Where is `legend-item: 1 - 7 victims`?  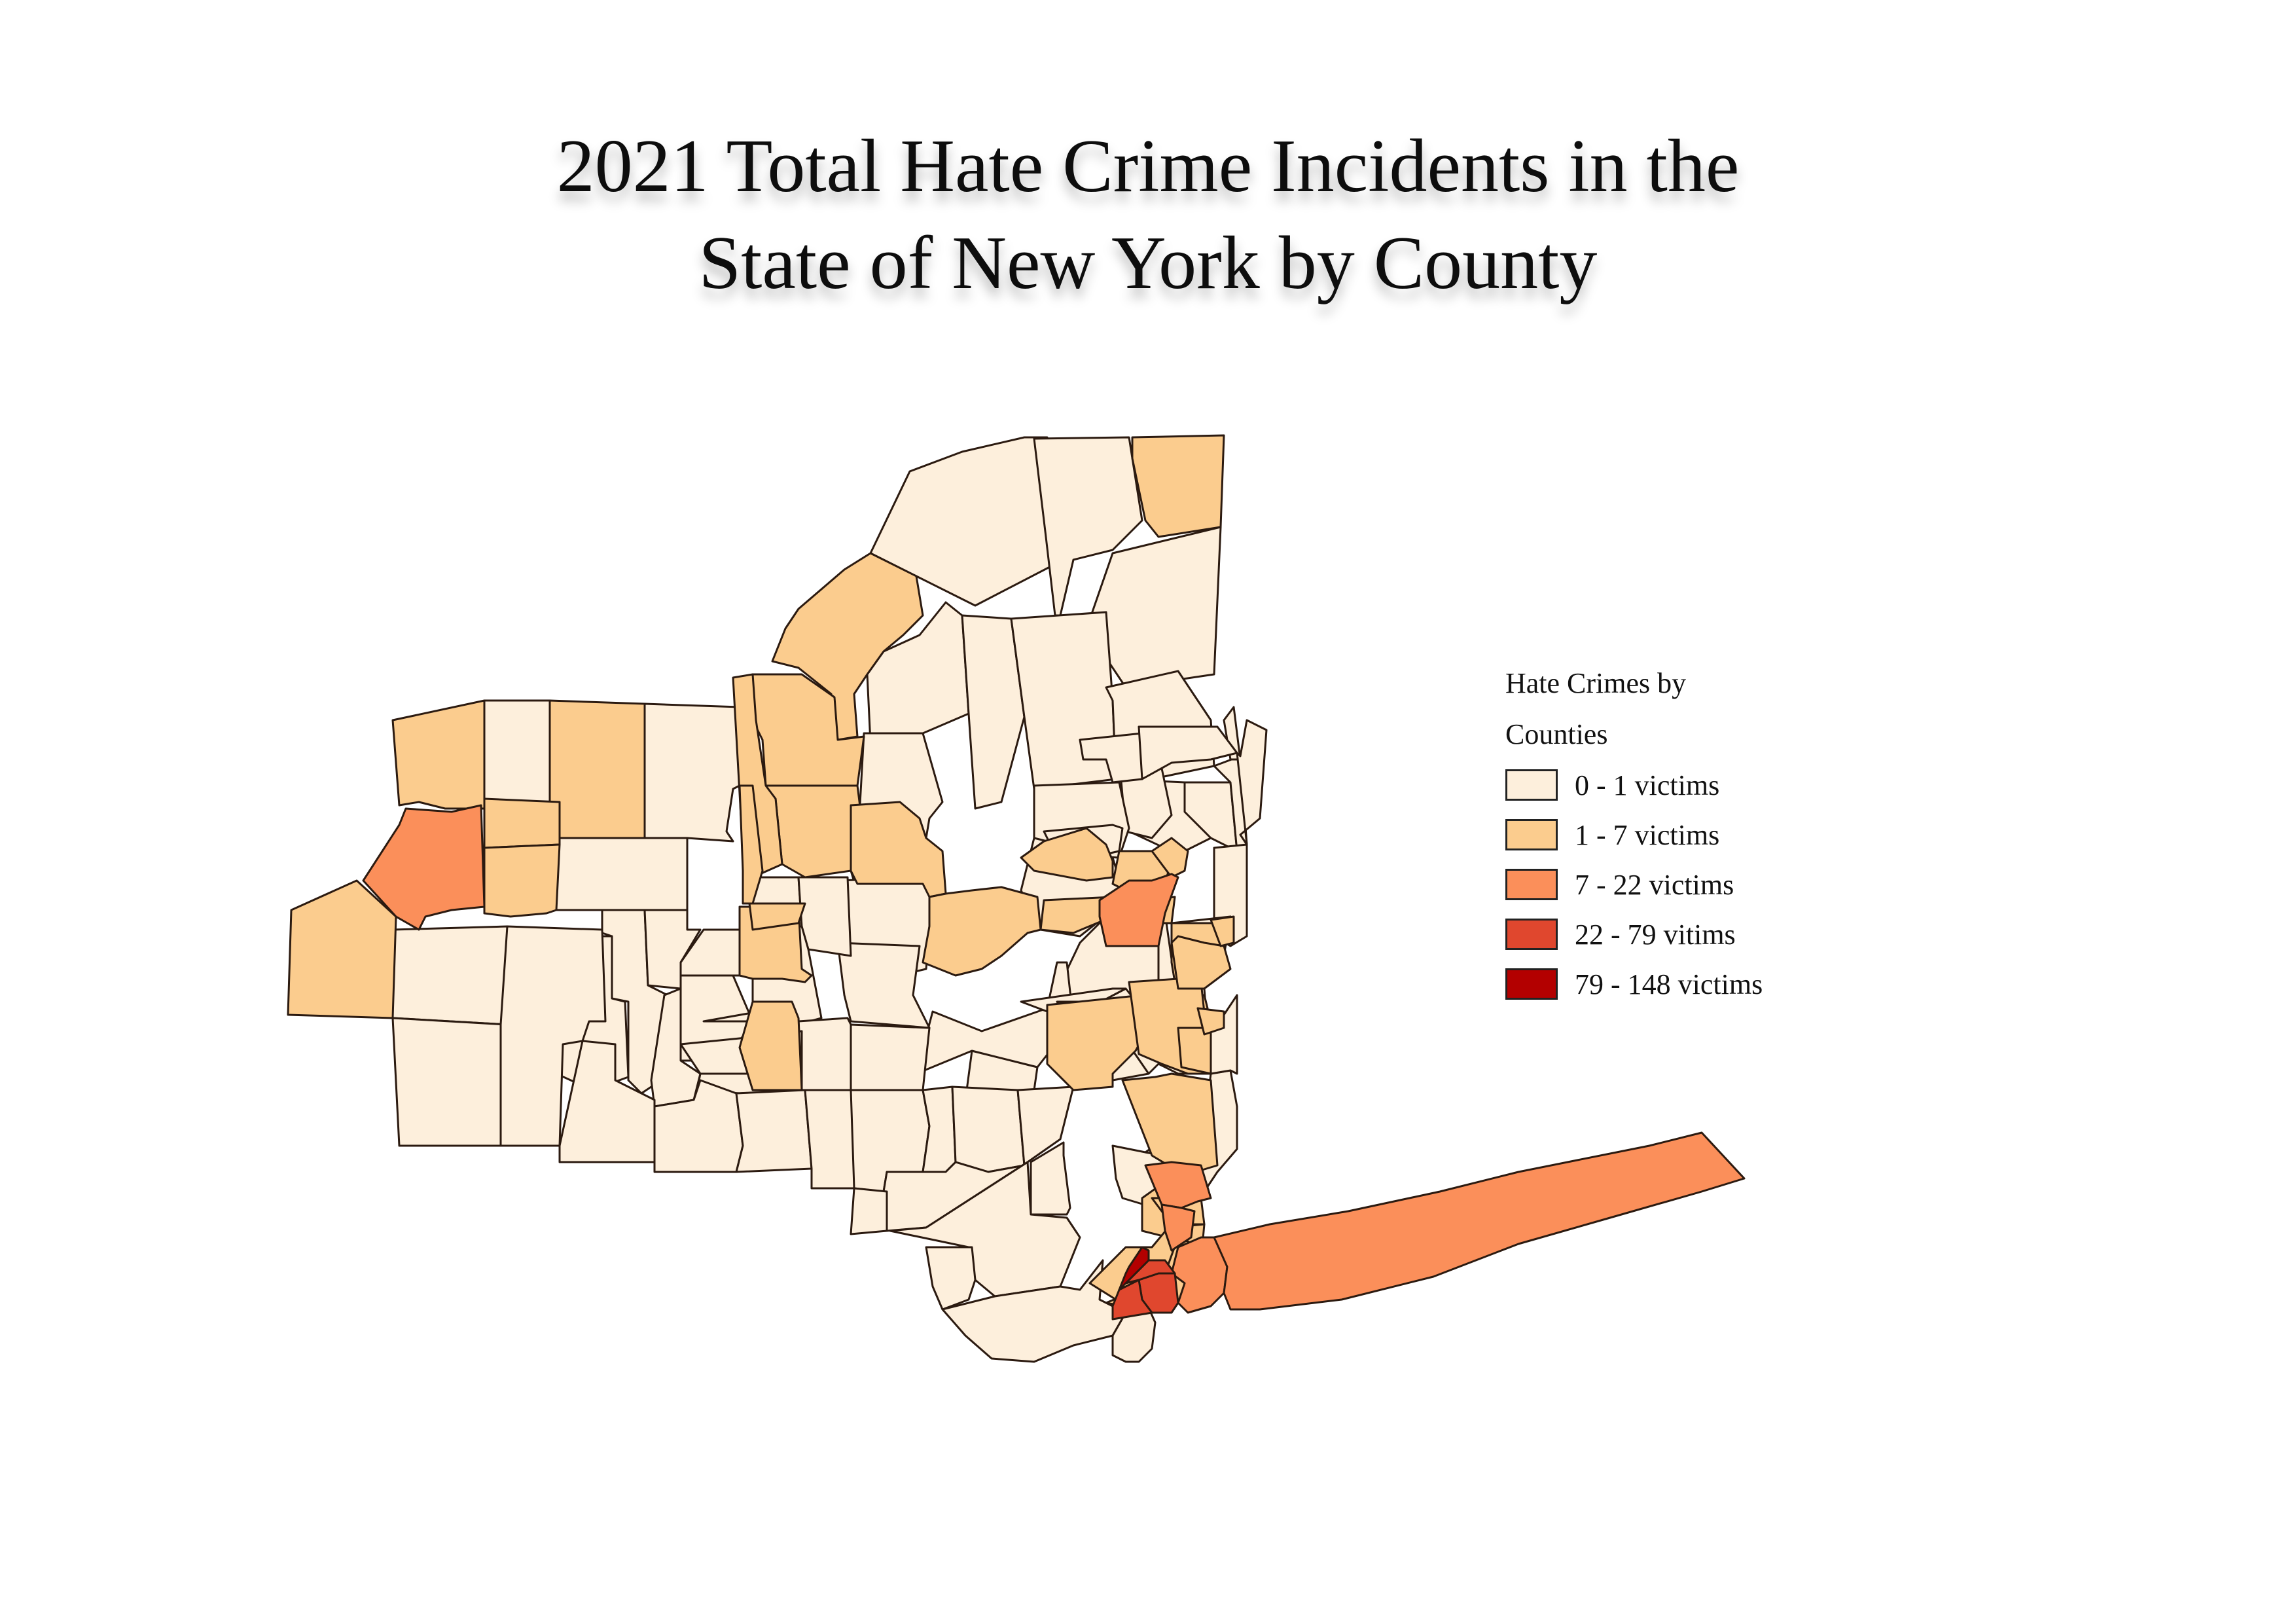
legend-item: 1 - 7 victims is located at coordinates (1634, 835).